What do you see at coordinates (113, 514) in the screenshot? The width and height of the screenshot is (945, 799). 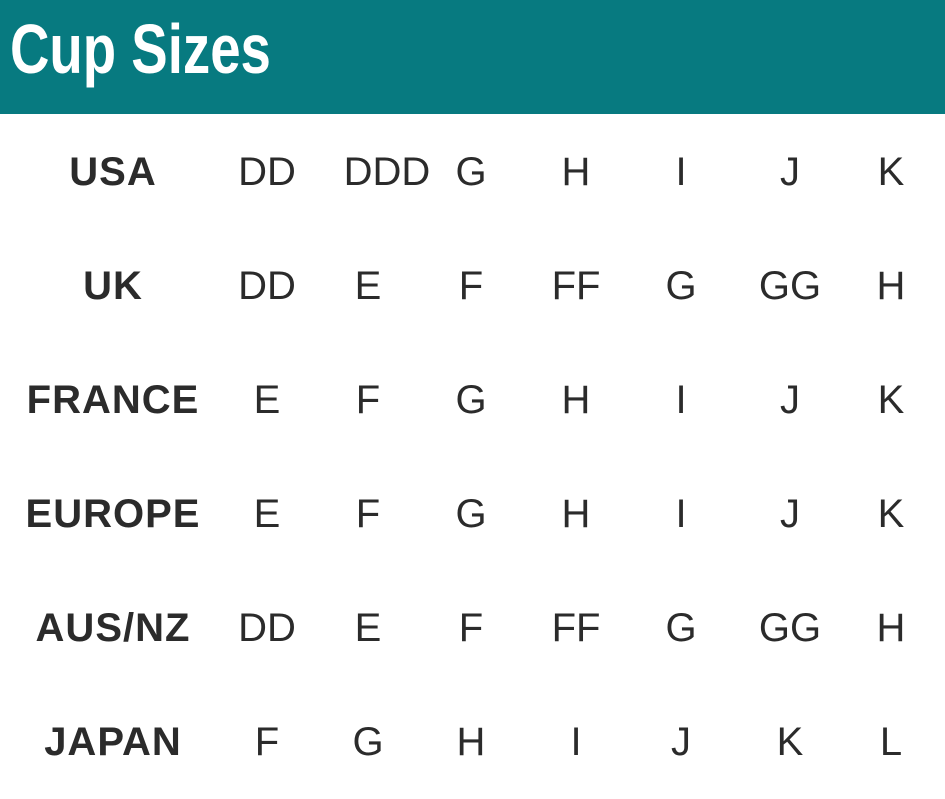 I see `country-label: EUROPE` at bounding box center [113, 514].